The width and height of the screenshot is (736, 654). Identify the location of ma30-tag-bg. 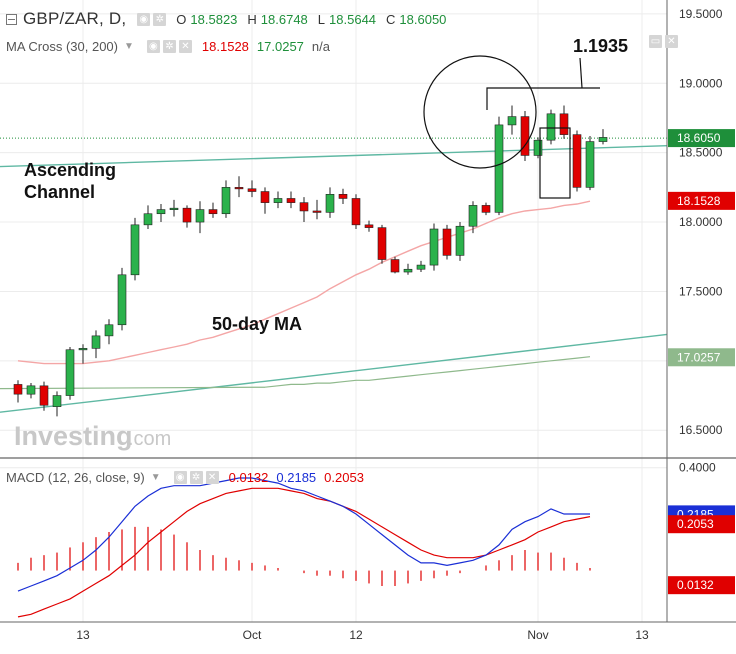
(701, 200).